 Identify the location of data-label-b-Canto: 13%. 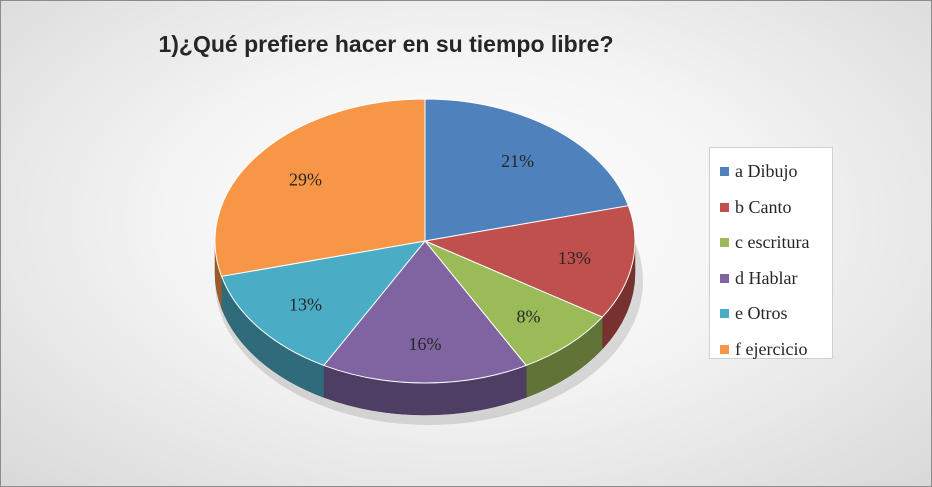
(574, 258).